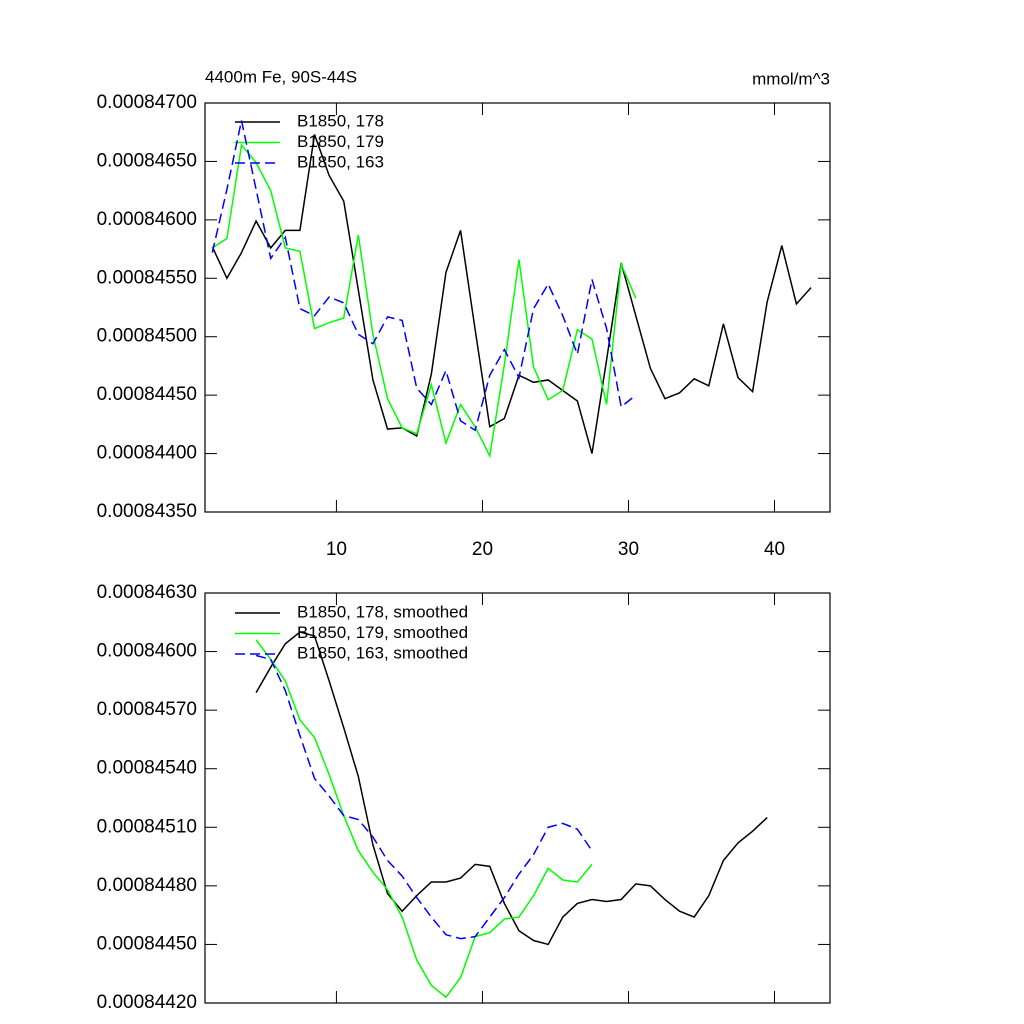 The image size is (1024, 1024). Describe the element at coordinates (147, 768) in the screenshot. I see `y-tick-label: 0.00084540` at that location.